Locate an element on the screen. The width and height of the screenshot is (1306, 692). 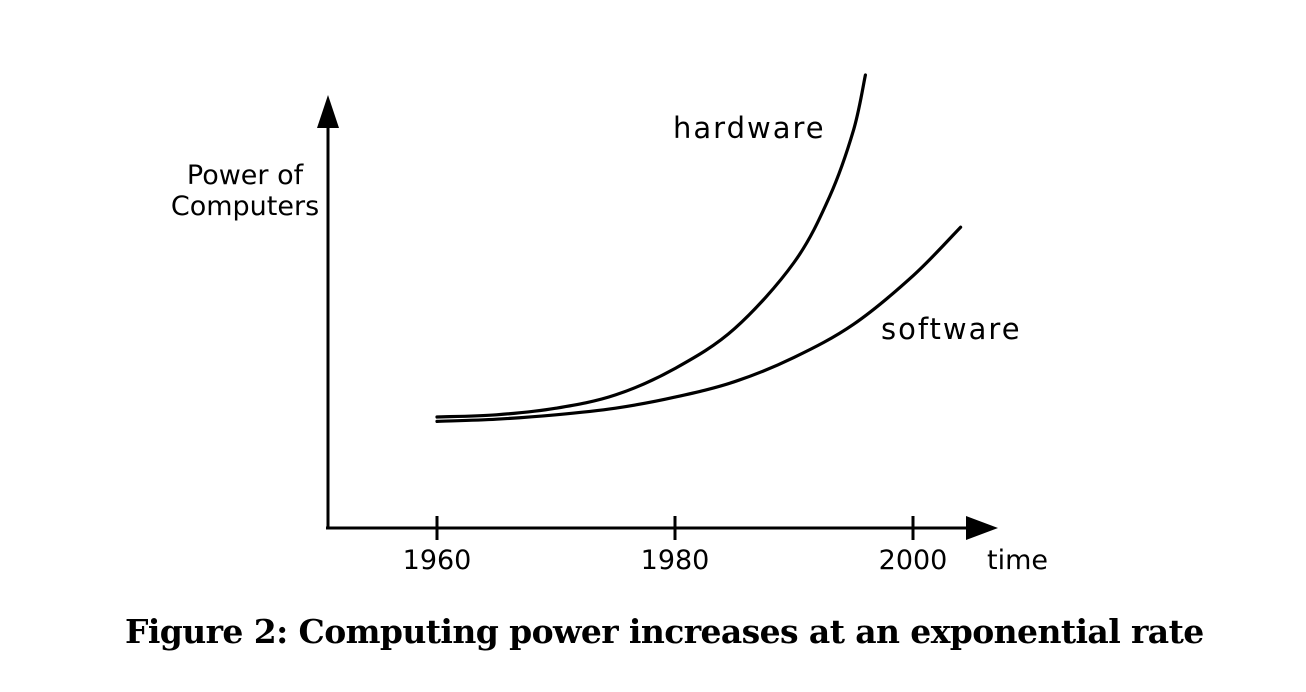
x-axis-label: time is located at coordinates (1017, 560).